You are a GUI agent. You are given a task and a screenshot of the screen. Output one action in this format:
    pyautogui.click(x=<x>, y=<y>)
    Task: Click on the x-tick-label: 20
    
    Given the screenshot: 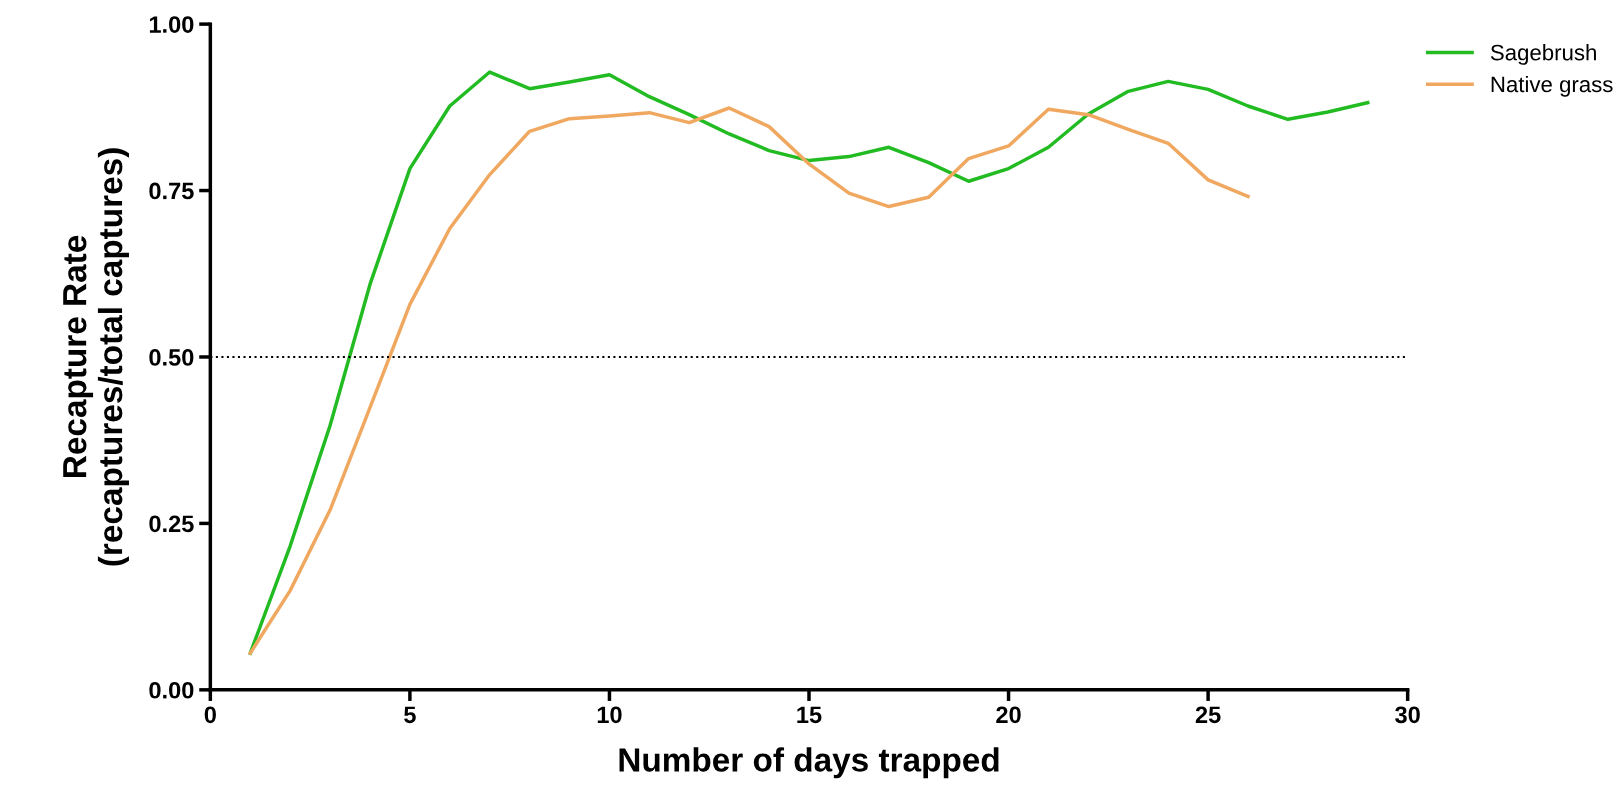 What is the action you would take?
    pyautogui.click(x=1008, y=715)
    